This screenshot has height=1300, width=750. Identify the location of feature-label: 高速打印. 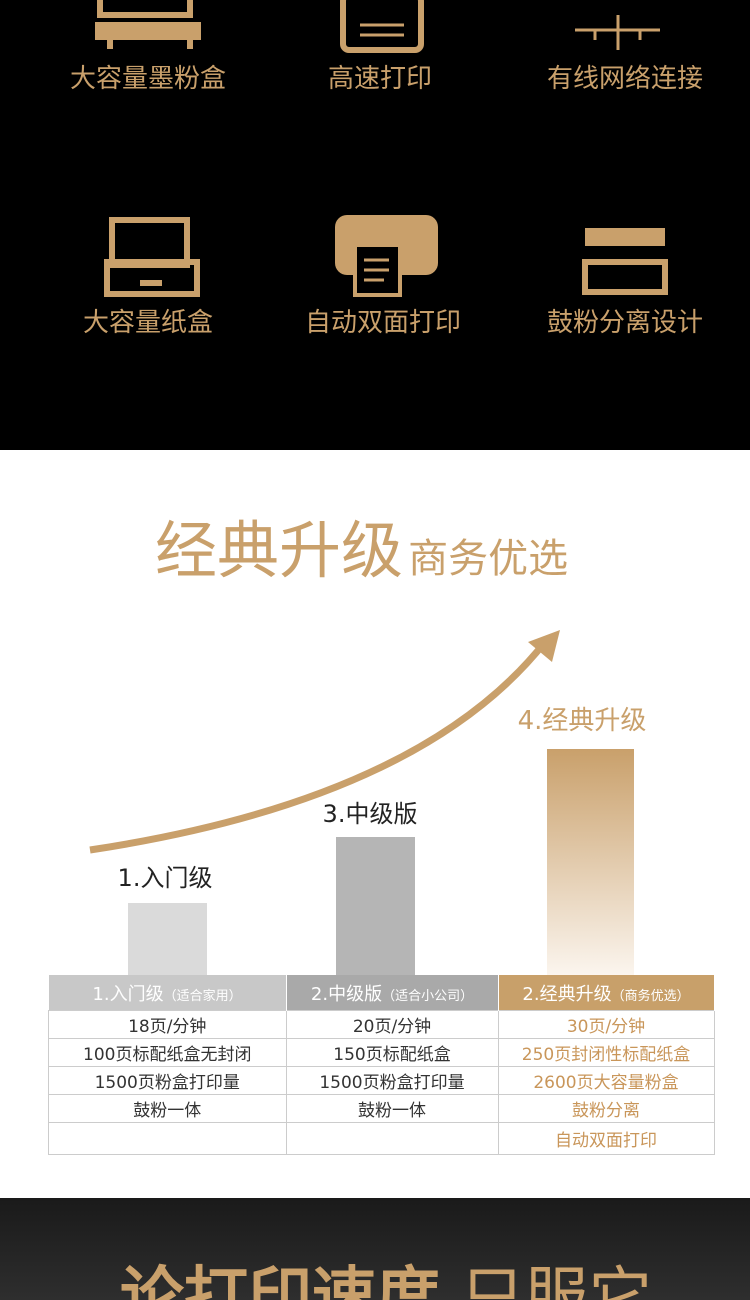
(379, 79).